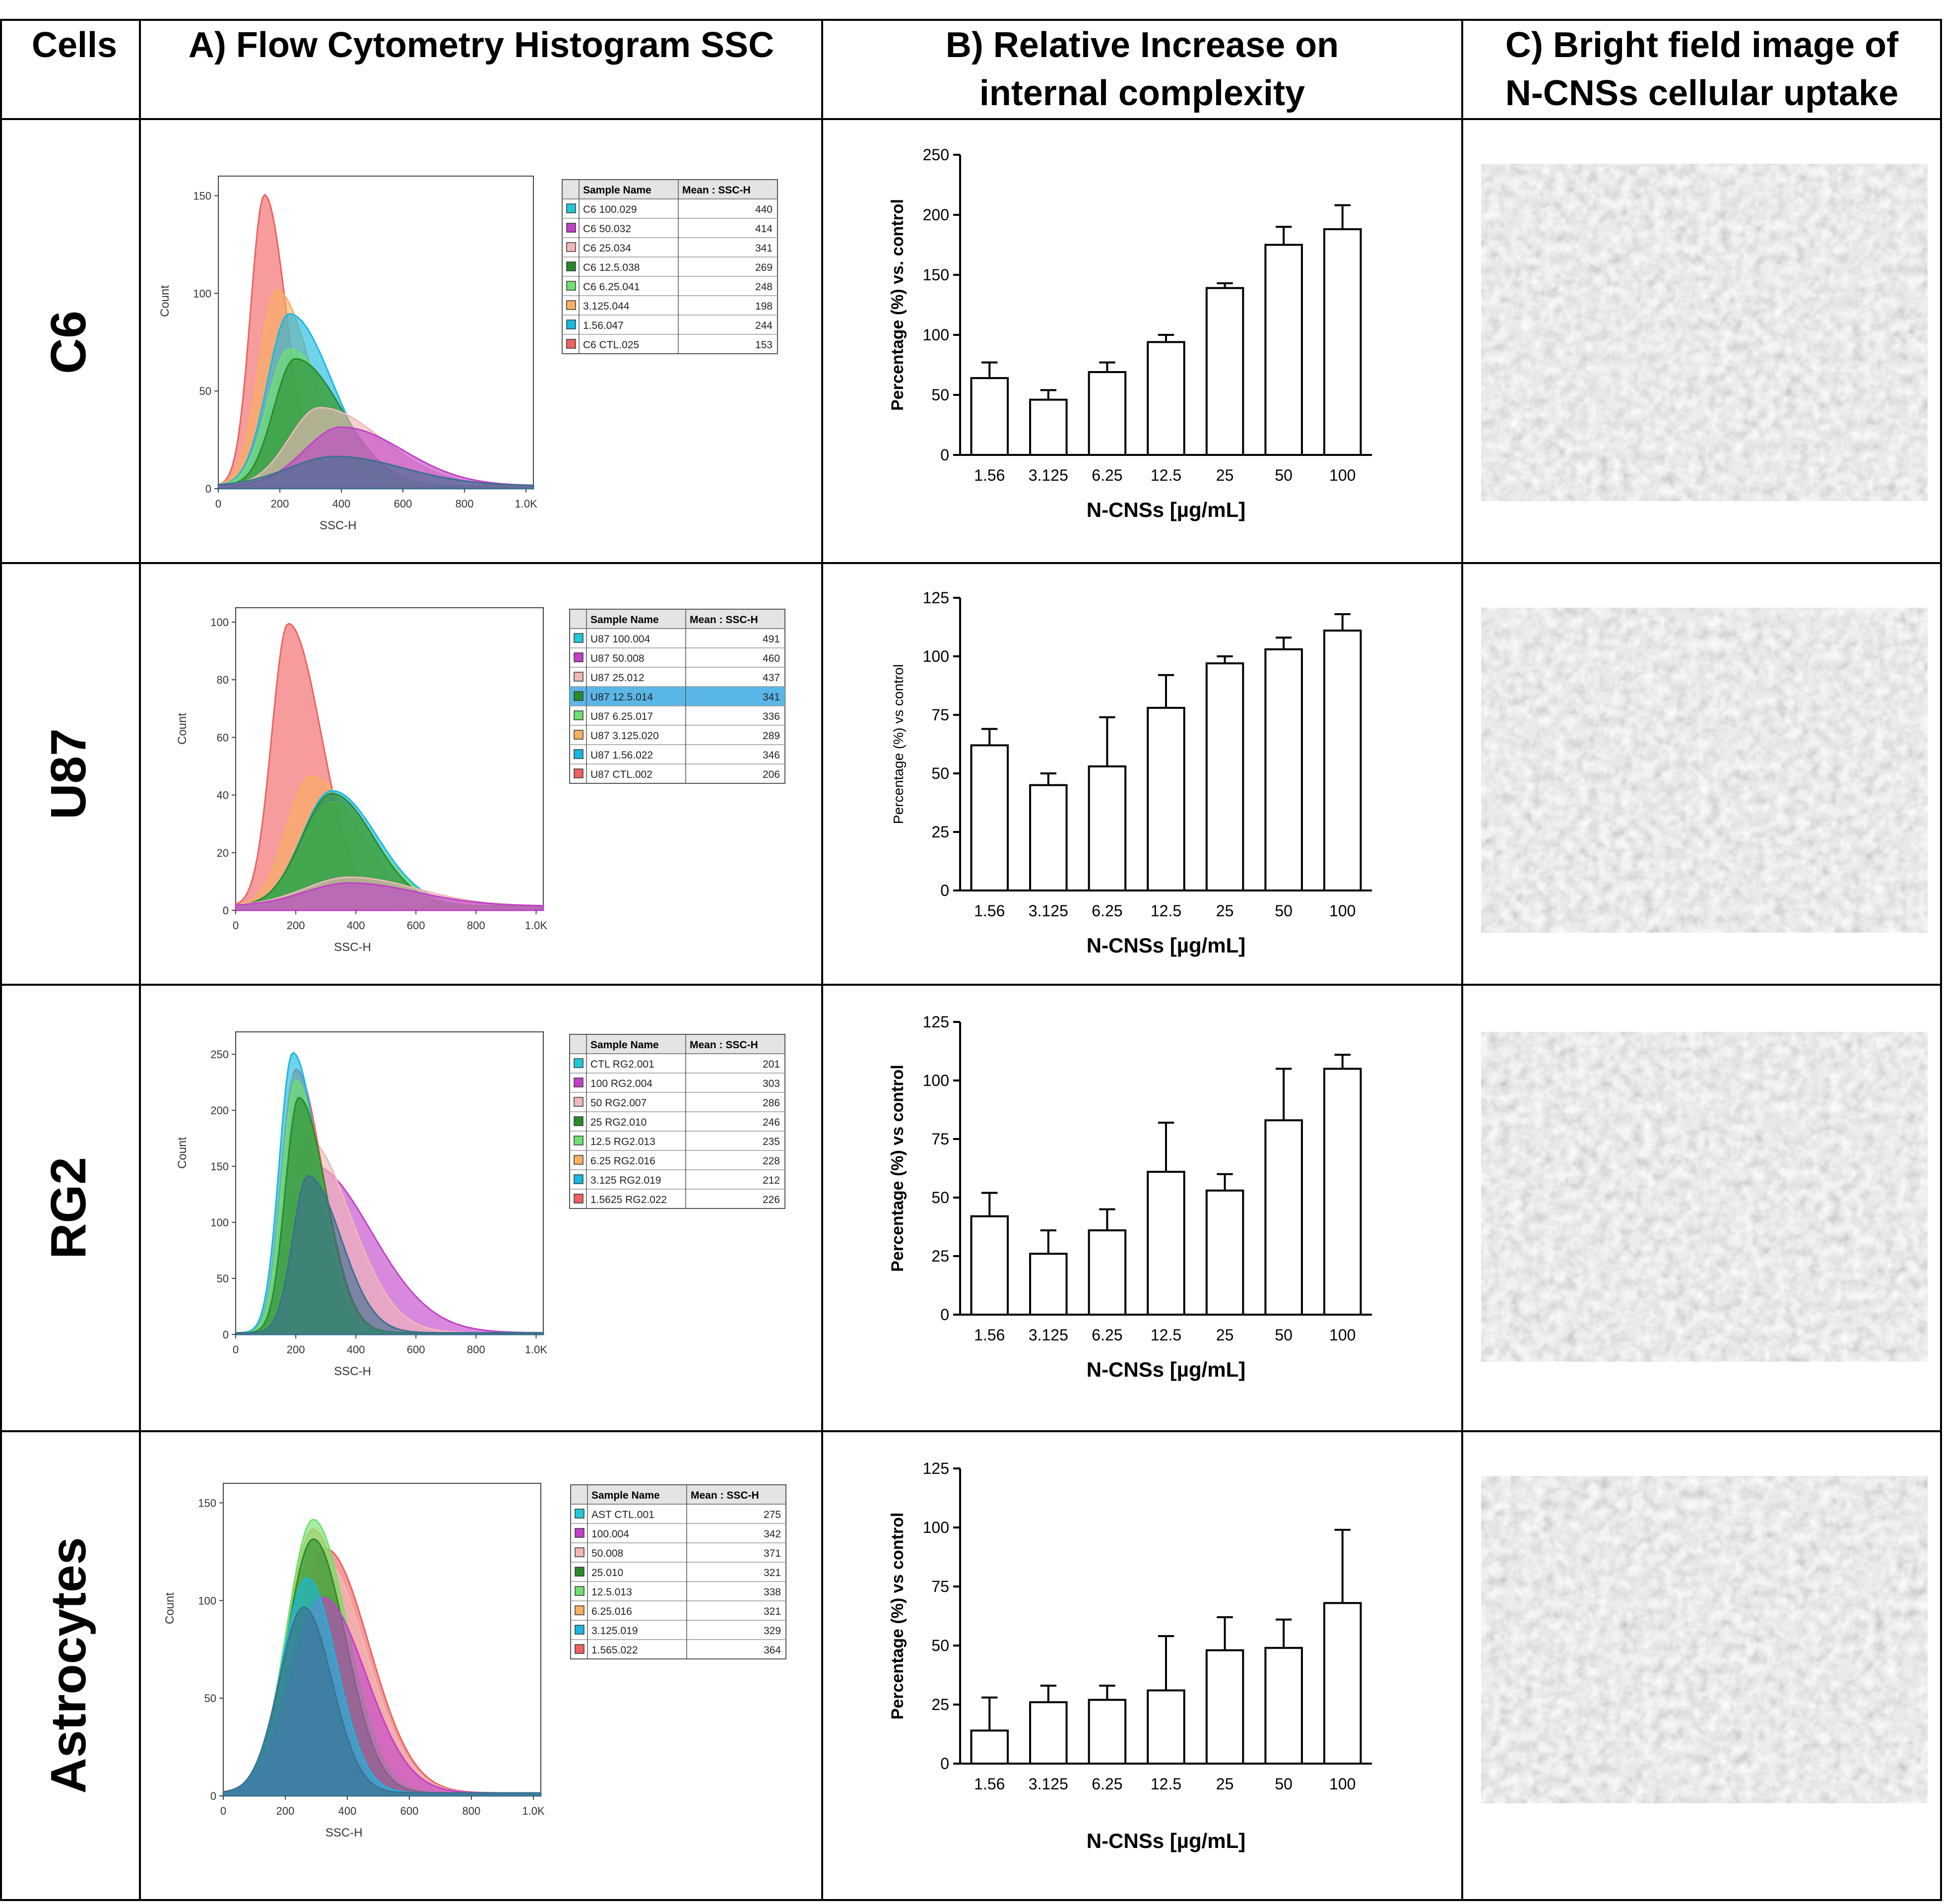 This screenshot has width=1945, height=1904. I want to click on legend-sample-name: 3.125.019, so click(614, 1631).